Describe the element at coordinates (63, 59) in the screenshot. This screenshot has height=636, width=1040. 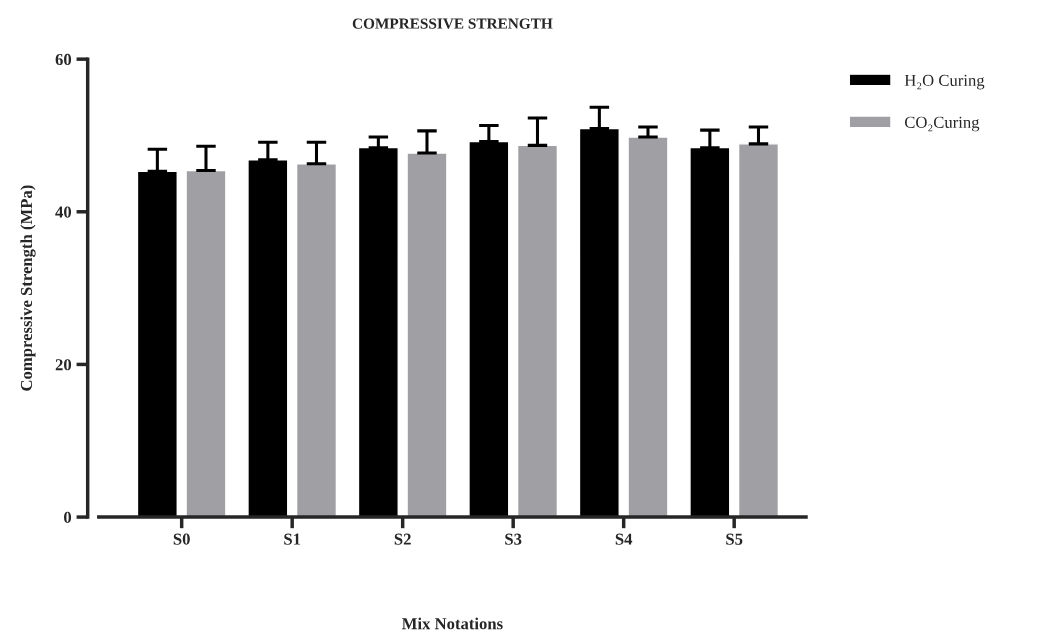
I see `y-tick-label: 60` at that location.